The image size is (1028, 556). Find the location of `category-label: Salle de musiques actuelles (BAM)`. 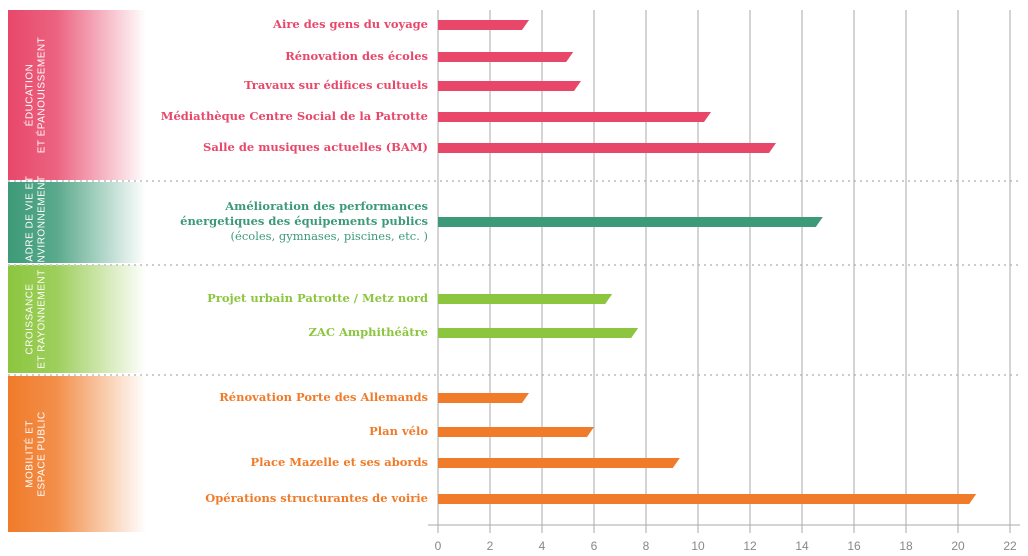

category-label: Salle de musiques actuelles (BAM) is located at coordinates (315, 147).